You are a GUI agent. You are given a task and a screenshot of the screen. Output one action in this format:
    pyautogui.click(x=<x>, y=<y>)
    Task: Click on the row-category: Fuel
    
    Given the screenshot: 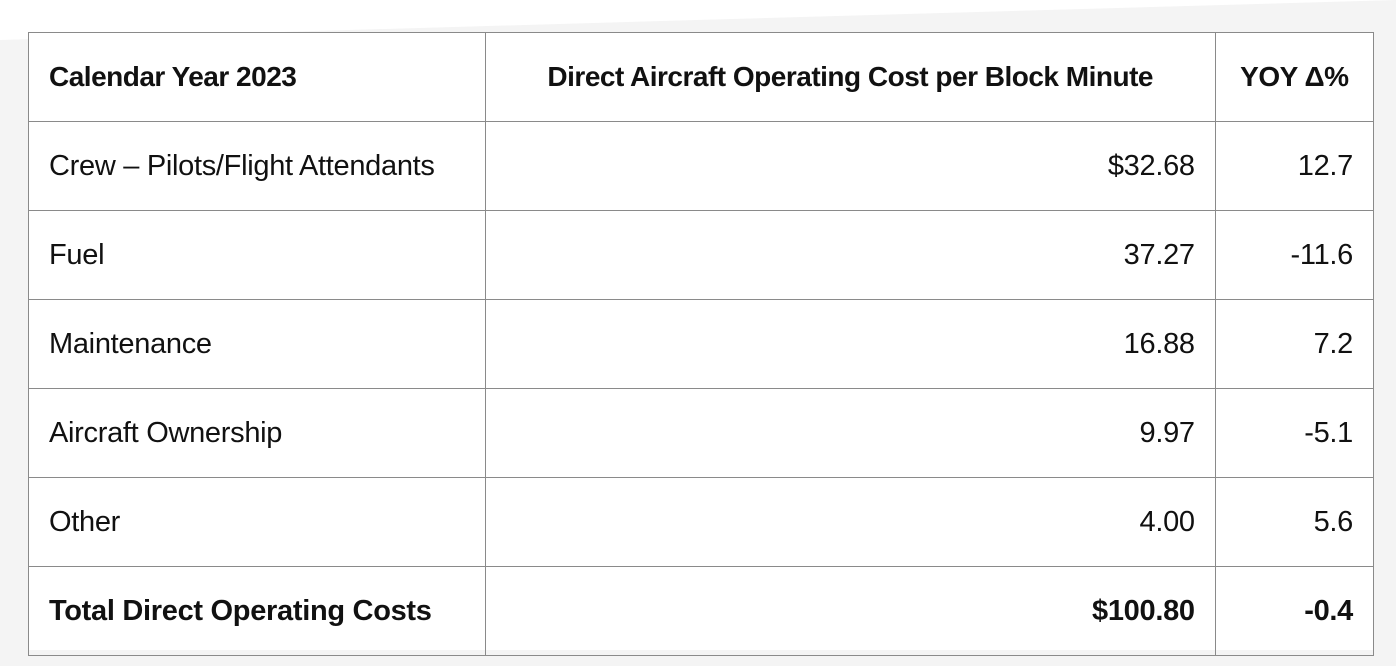 What is the action you would take?
    pyautogui.click(x=257, y=255)
    